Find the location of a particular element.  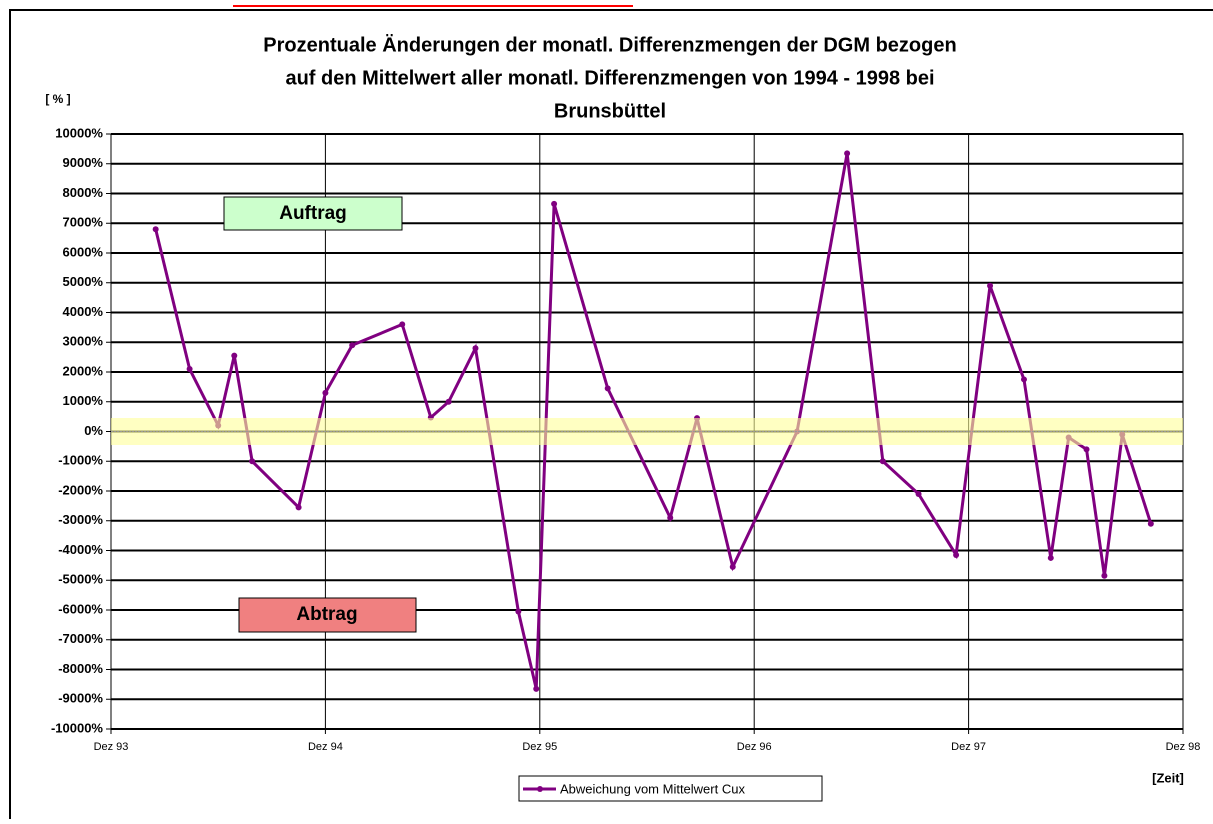

y-tick-label: 5000% is located at coordinates (83, 281).